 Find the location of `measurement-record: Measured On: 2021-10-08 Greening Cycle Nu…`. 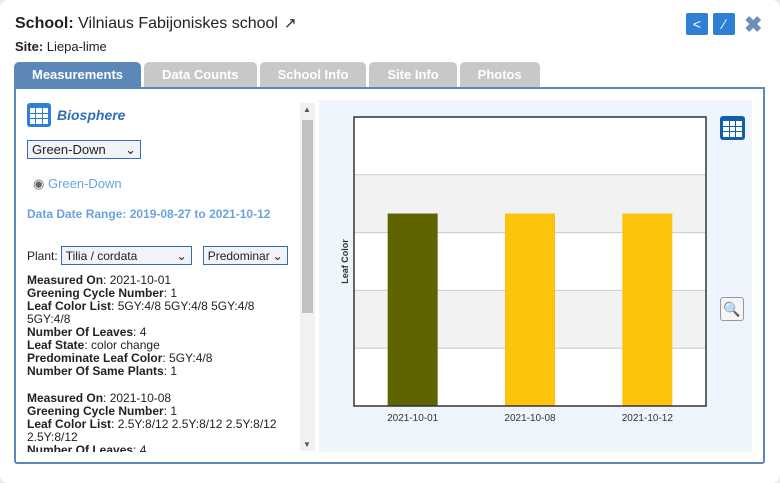

measurement-record: Measured On: 2021-10-08 Greening Cycle Nu… is located at coordinates (163, 422).